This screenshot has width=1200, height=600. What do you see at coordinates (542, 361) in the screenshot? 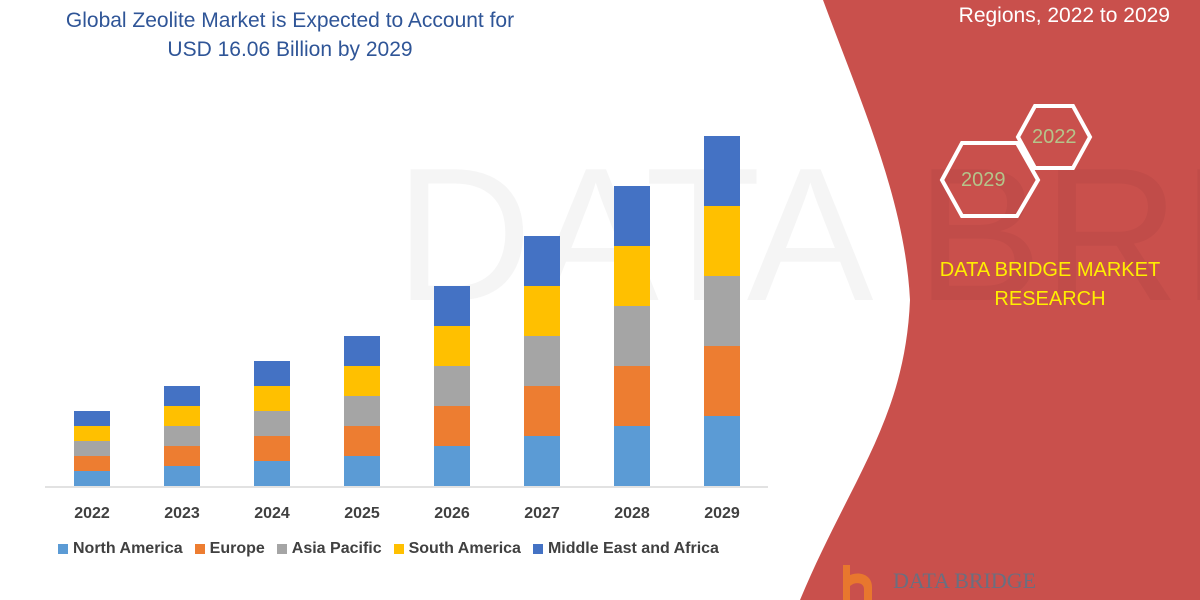
I see `bar-segment-asia-pacific-2027` at bounding box center [542, 361].